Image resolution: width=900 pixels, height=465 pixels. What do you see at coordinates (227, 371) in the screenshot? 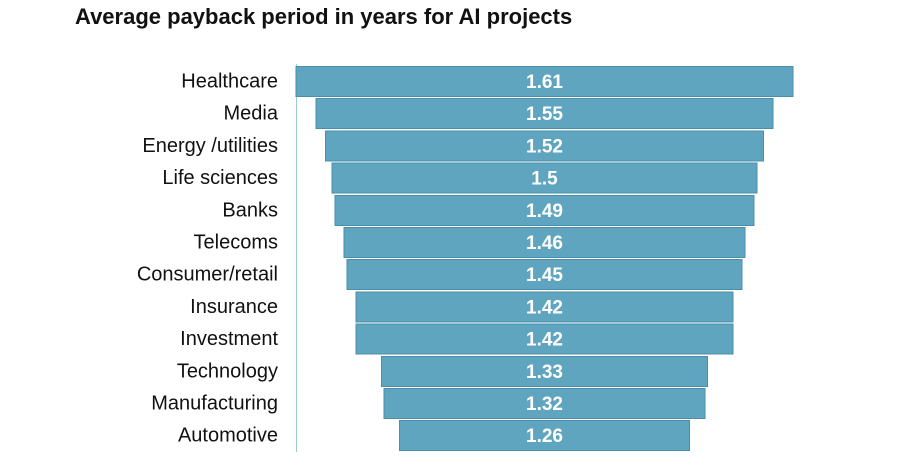
I see `category-label: Technology` at bounding box center [227, 371].